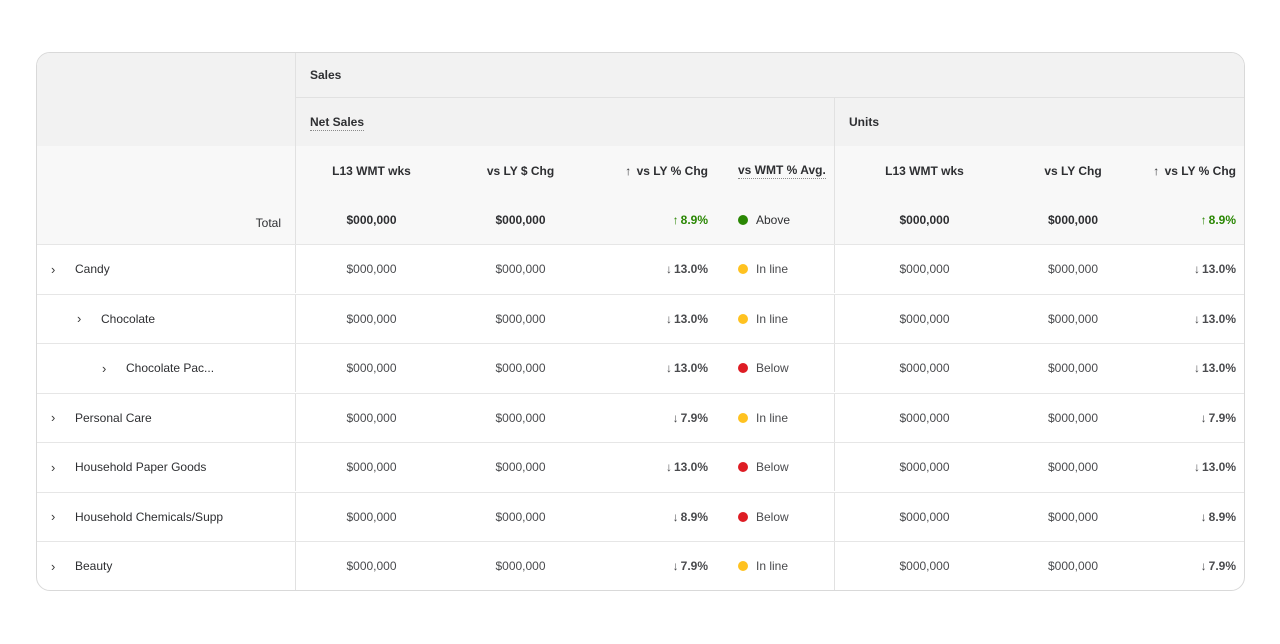 This screenshot has width=1280, height=644. I want to click on row-net-vs-ly-pct-value: 7.9%, so click(694, 417).